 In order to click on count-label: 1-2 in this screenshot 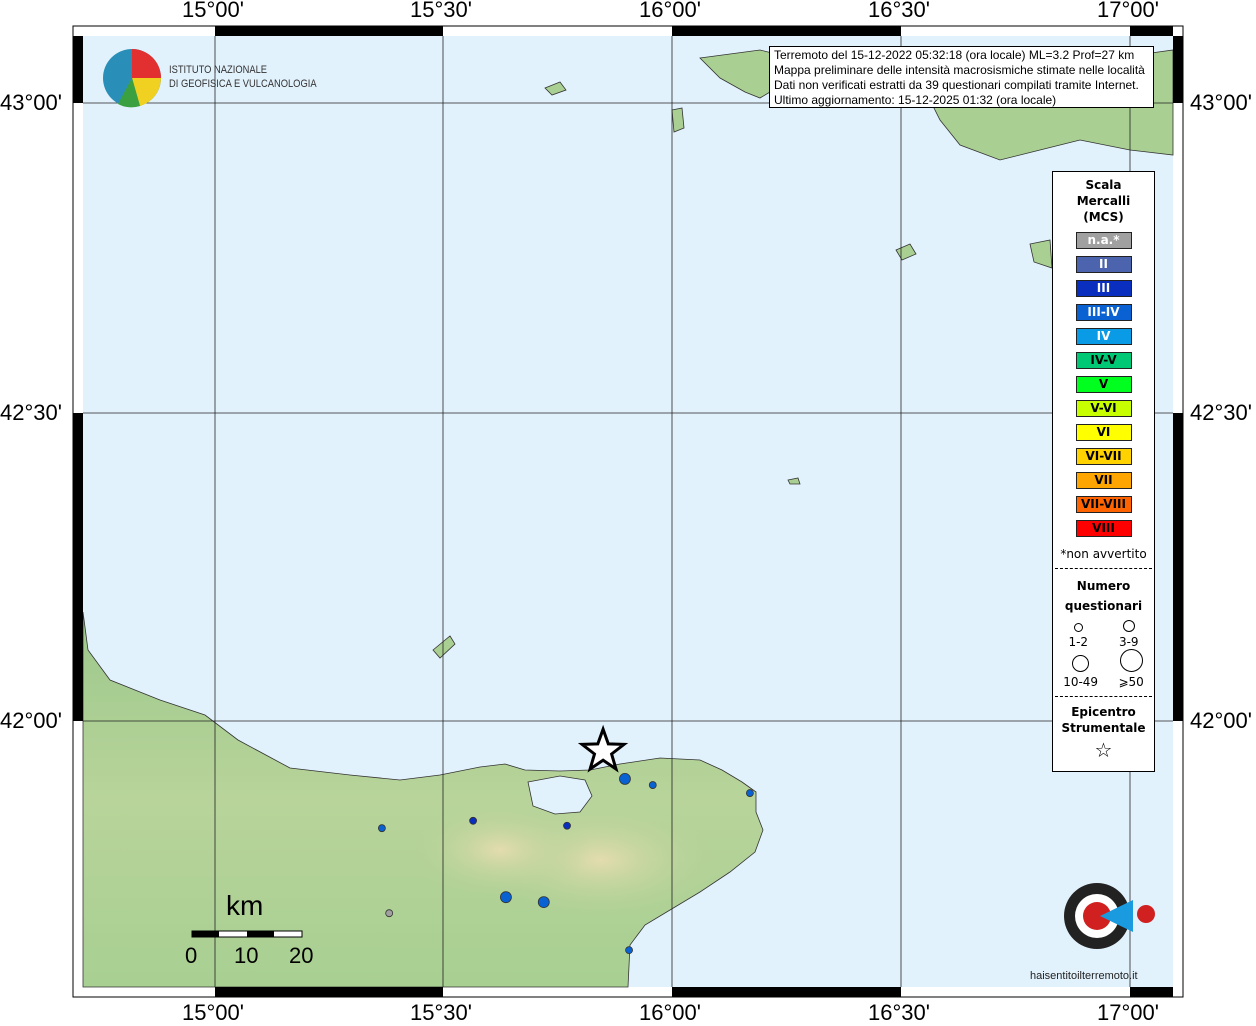, I will do `click(1078, 642)`.